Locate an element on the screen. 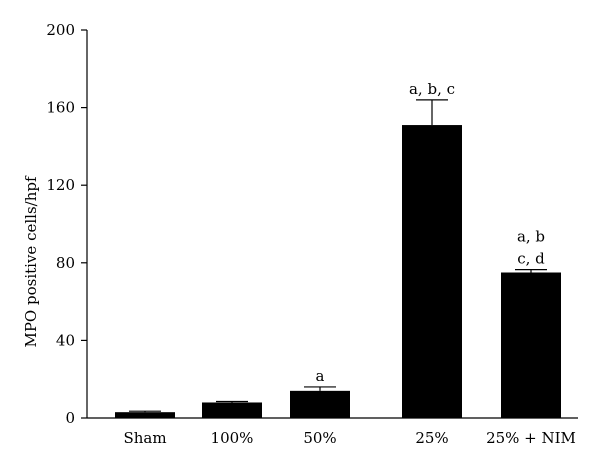  x-tick-label-4: 25% + NIM is located at coordinates (531, 438).